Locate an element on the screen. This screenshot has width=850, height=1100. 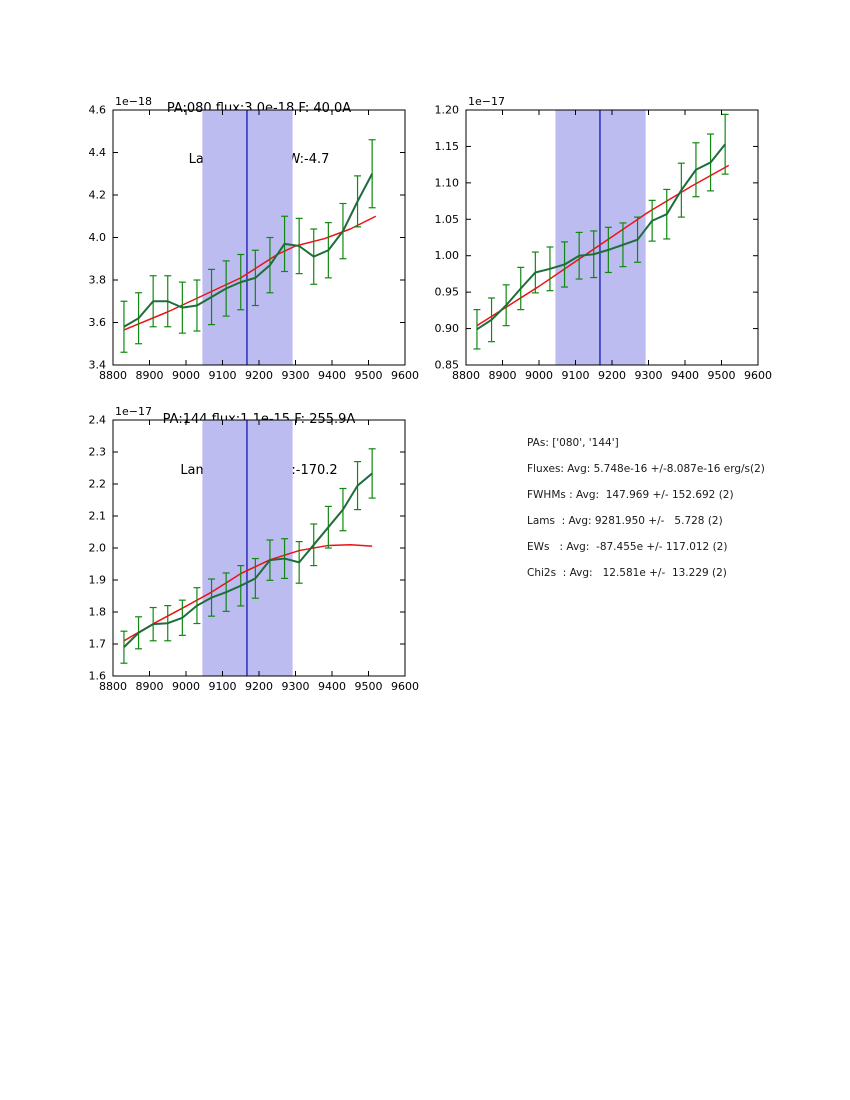
stats-line-pas: PAs: ['080', '144'] is located at coordinates (573, 443).